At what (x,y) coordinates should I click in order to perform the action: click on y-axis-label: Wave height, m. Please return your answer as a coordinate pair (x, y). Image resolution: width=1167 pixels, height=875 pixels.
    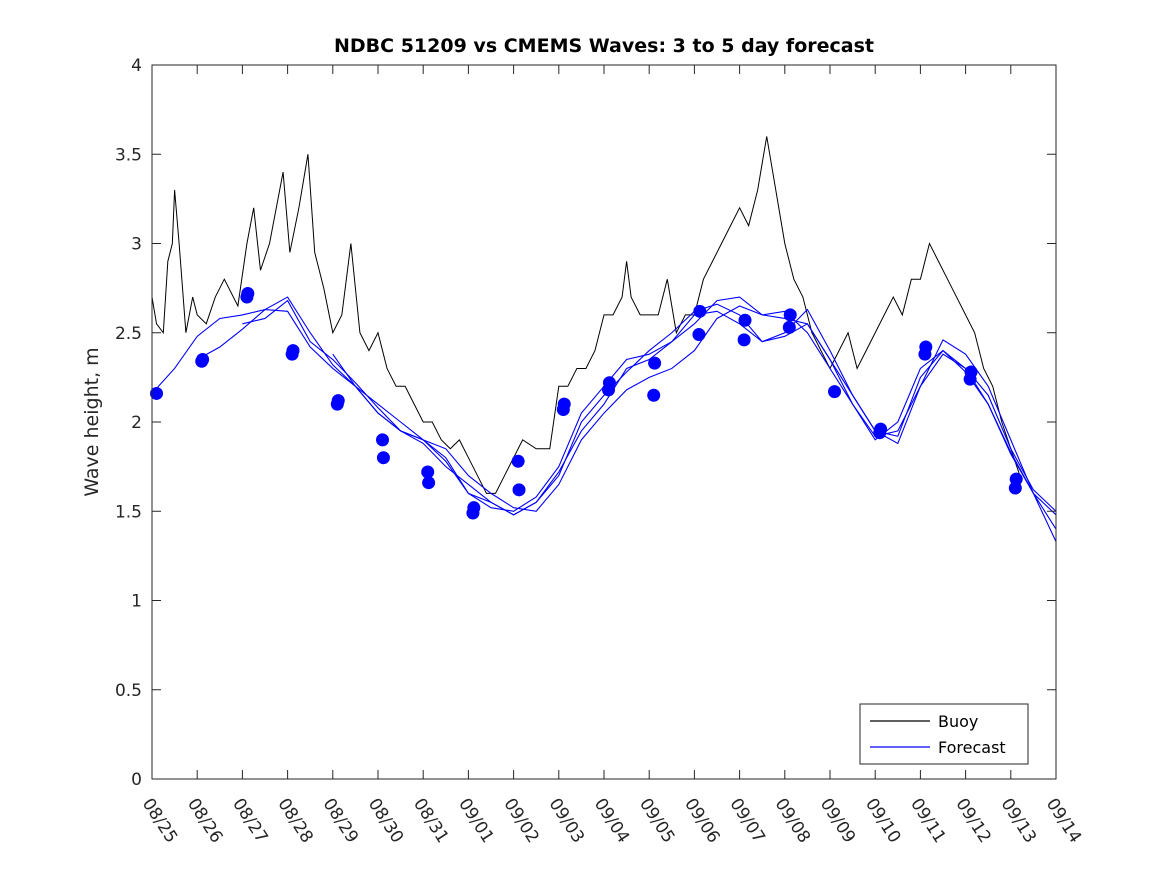
    Looking at the image, I should click on (92, 421).